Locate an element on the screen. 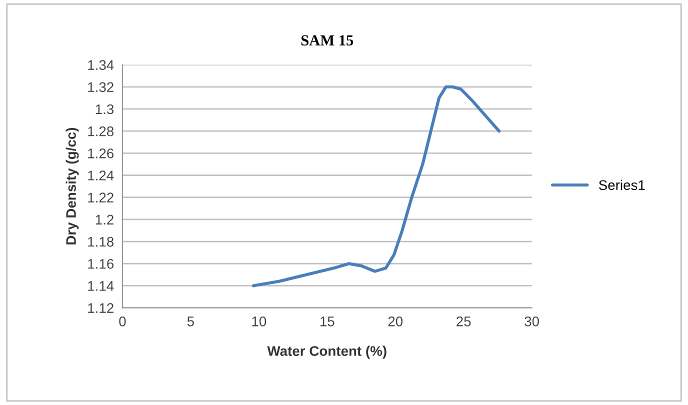  y-tick-label: 1.16 is located at coordinates (101, 263).